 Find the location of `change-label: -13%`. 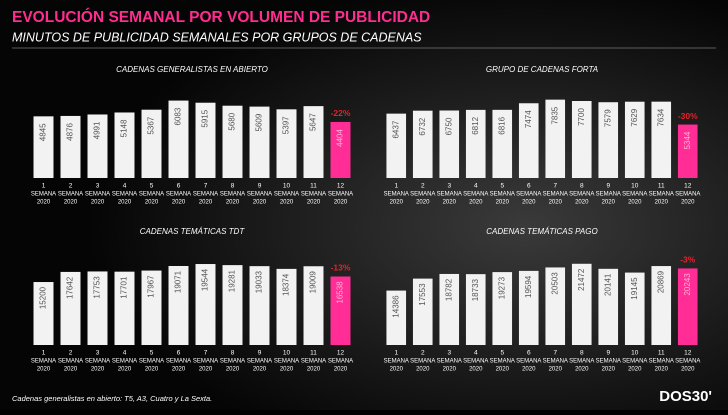

change-label: -13% is located at coordinates (341, 268).